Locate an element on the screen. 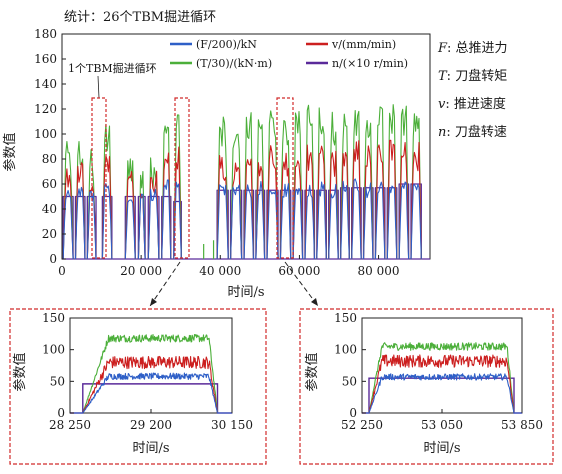  symbol-legend-item-F: F: 总推进力 is located at coordinates (472, 48).